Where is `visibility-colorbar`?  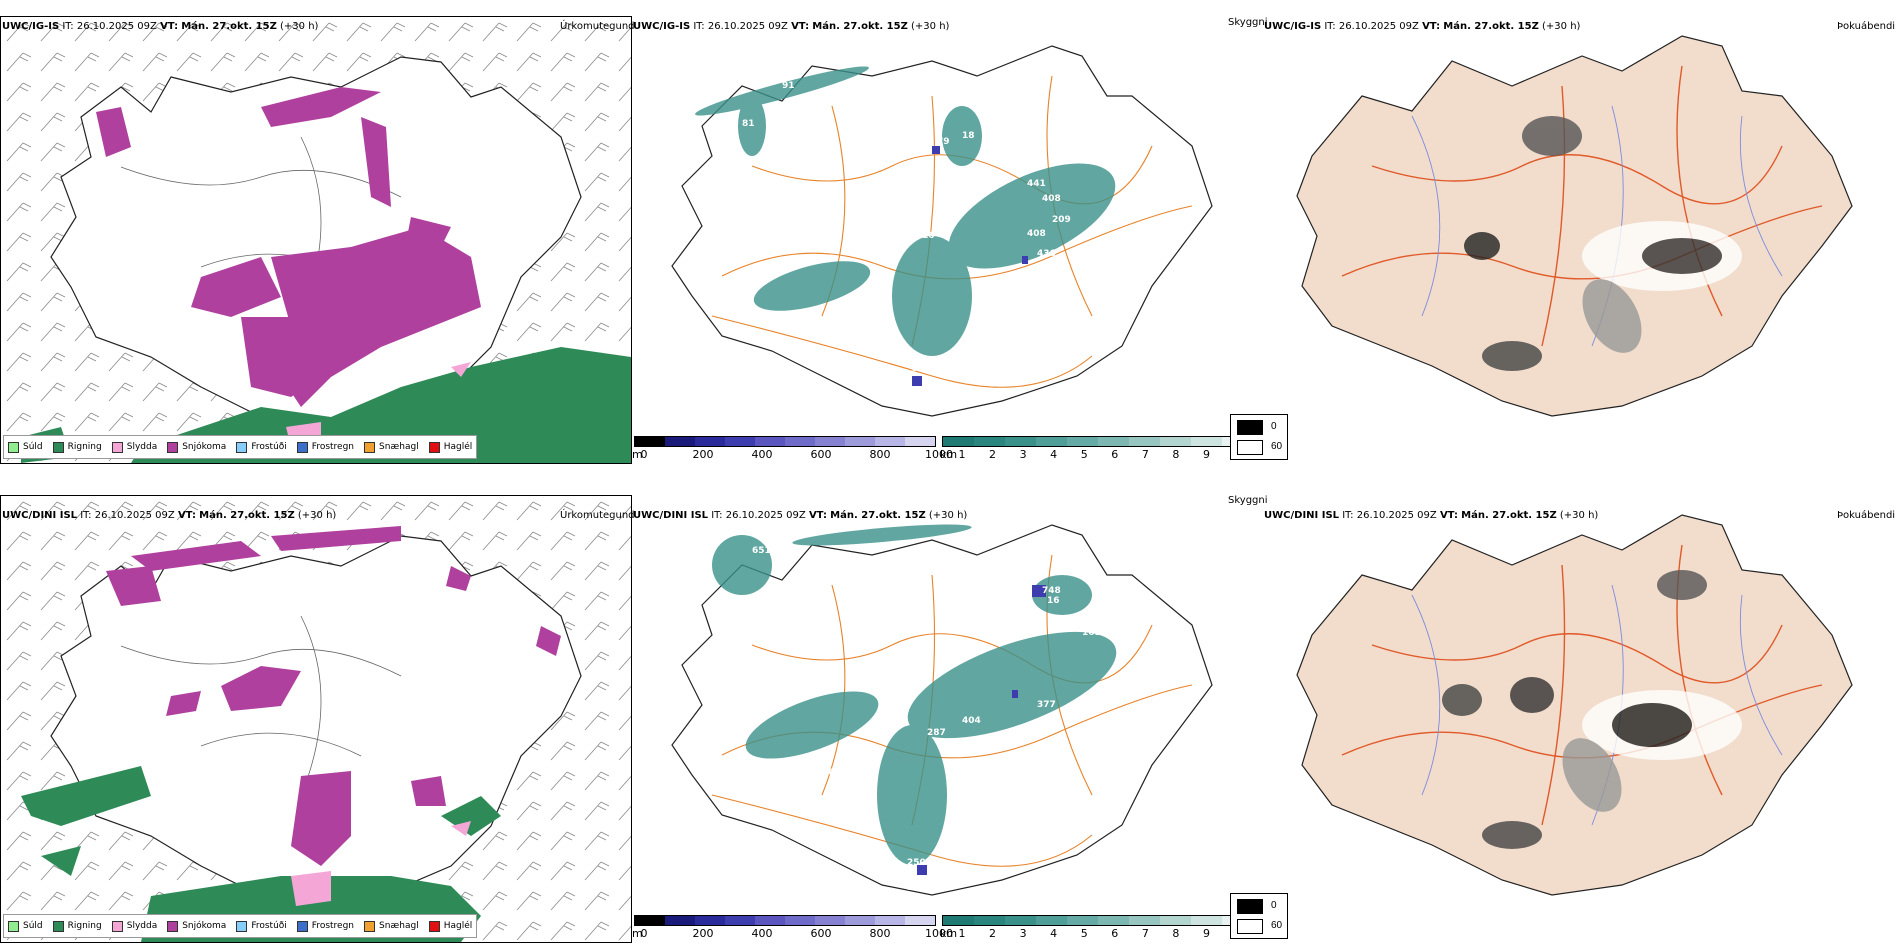 visibility-colorbar is located at coordinates (1098, 920).